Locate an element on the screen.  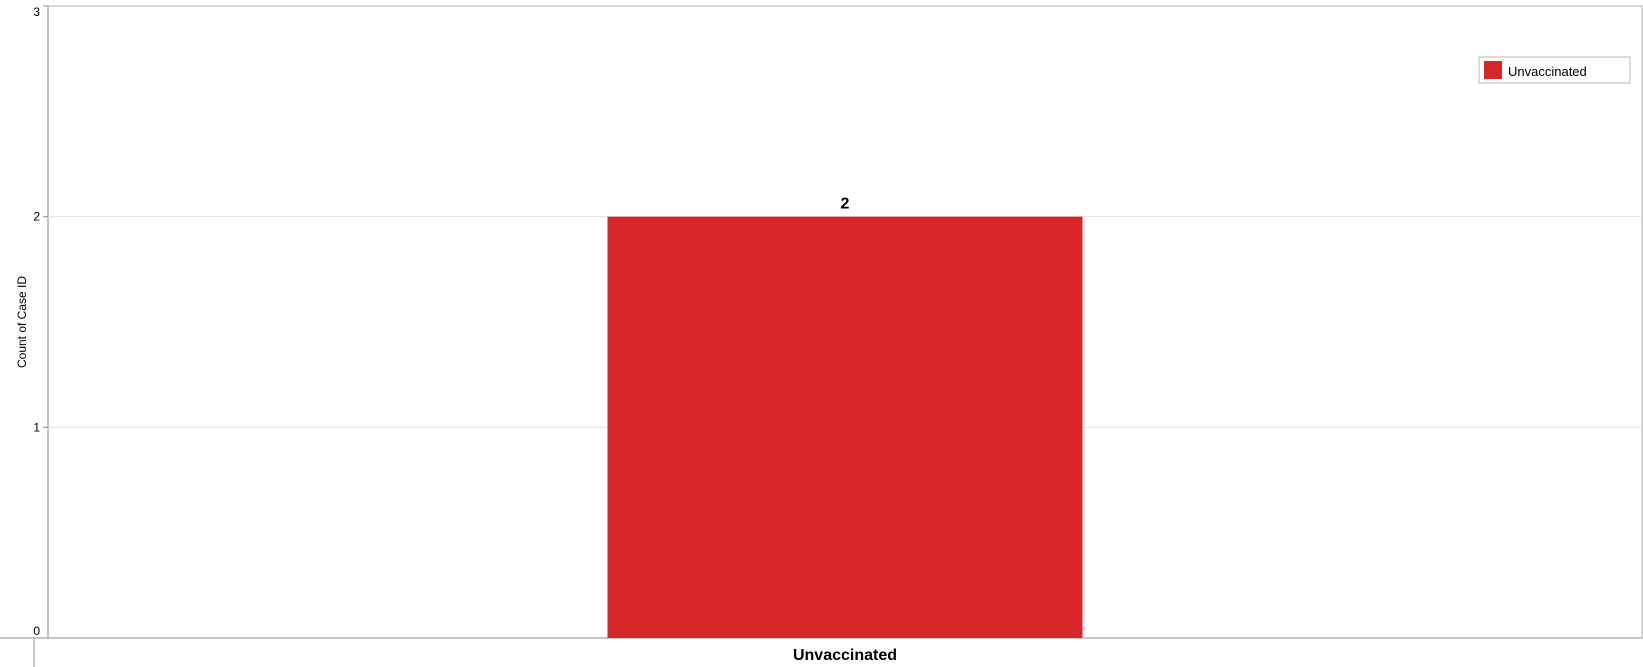
legend-box is located at coordinates (1554, 70).